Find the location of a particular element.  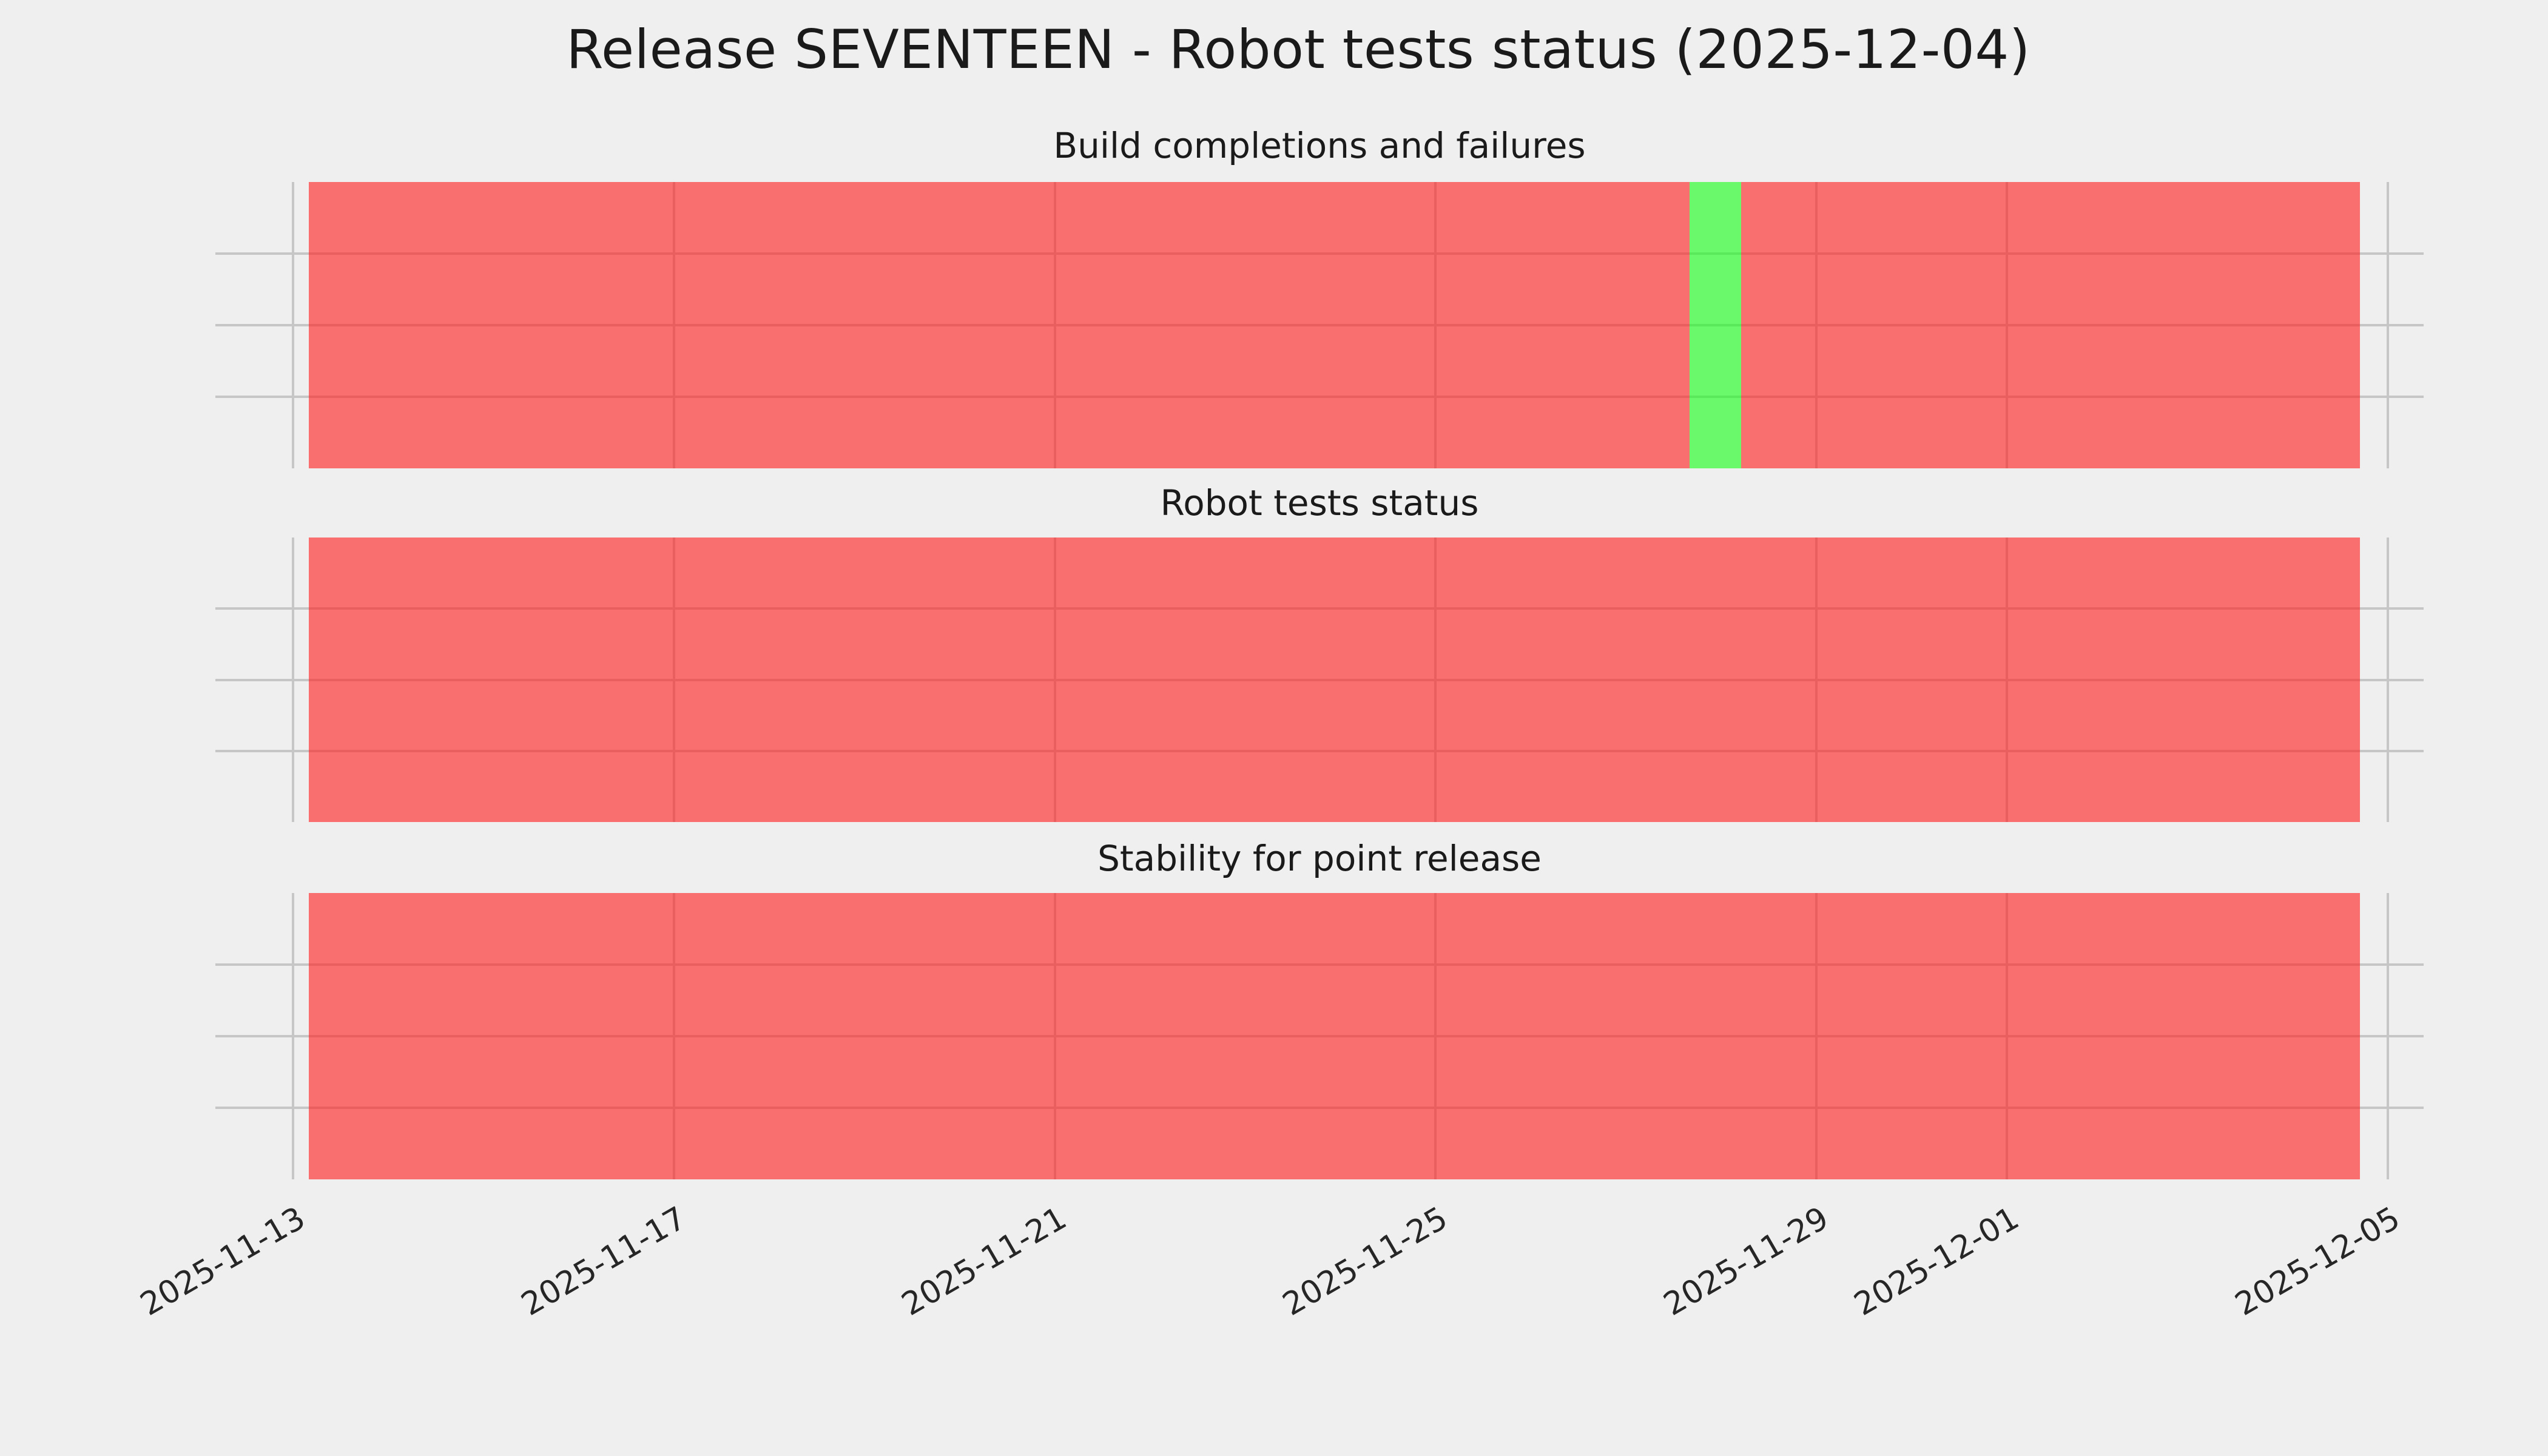

x-tick-label: 2025-11-25 is located at coordinates (1365, 1262).